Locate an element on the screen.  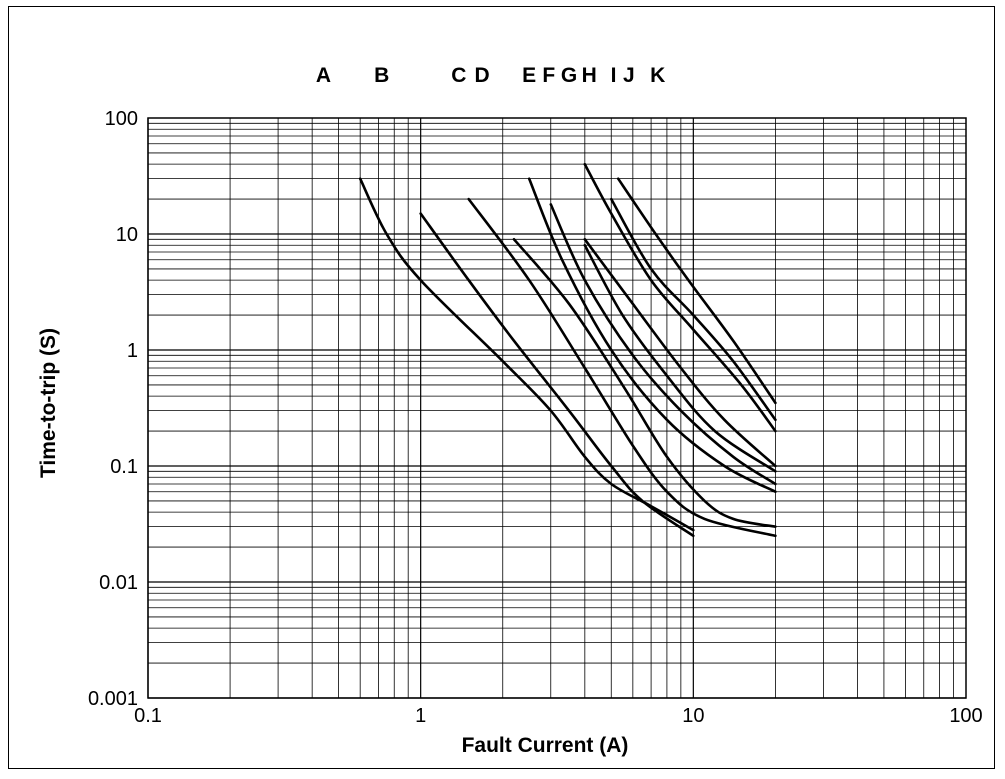
x-tick-labels: 0.1 1 10 100 is located at coordinates (558, 716).